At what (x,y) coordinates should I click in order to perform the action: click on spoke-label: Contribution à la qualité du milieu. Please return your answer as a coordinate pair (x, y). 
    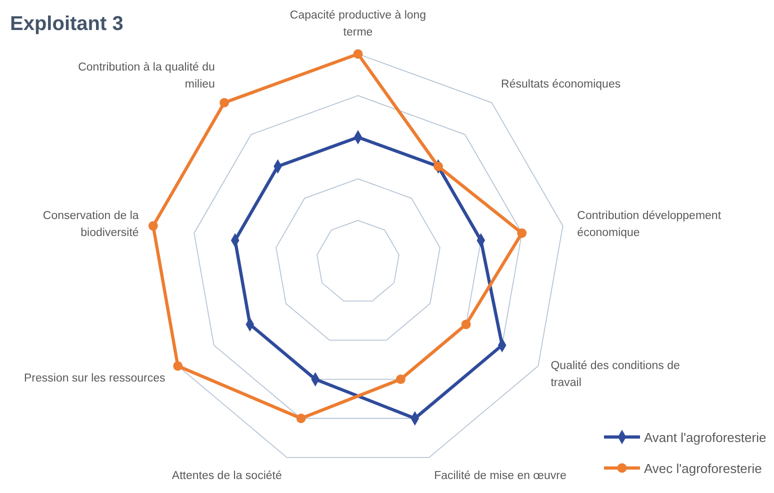
    Looking at the image, I should click on (146, 76).